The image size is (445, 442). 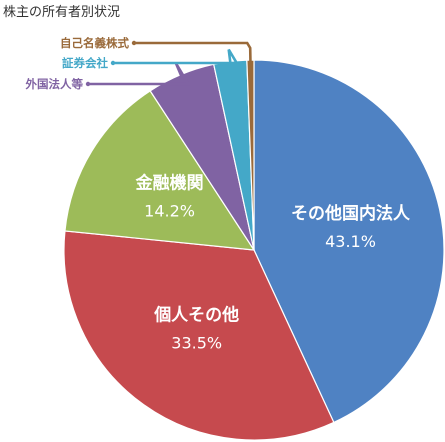 What do you see at coordinates (54, 84) in the screenshot?
I see `slice-name-label: 外国法人等` at bounding box center [54, 84].